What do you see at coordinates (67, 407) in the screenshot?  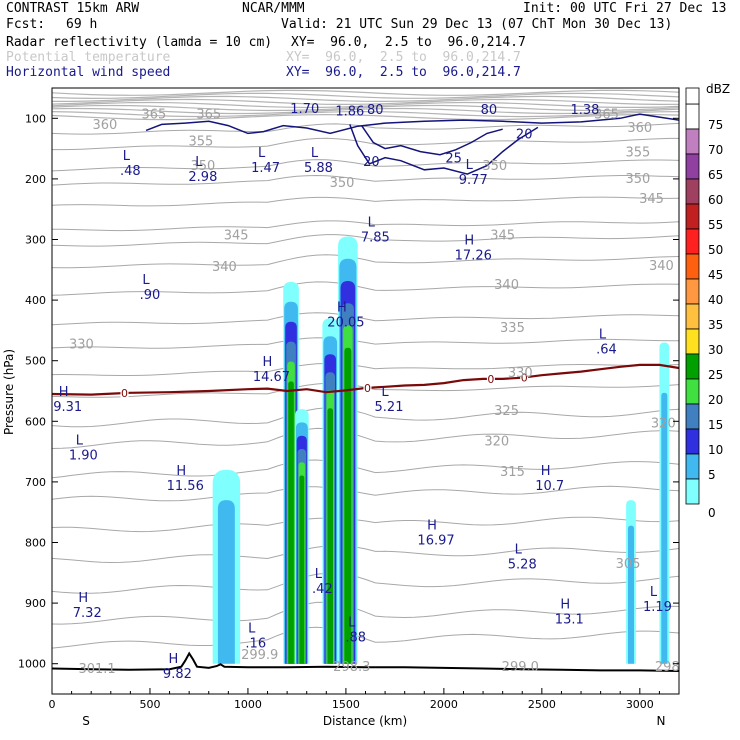 I see `wind-extremum-value: 9.31` at bounding box center [67, 407].